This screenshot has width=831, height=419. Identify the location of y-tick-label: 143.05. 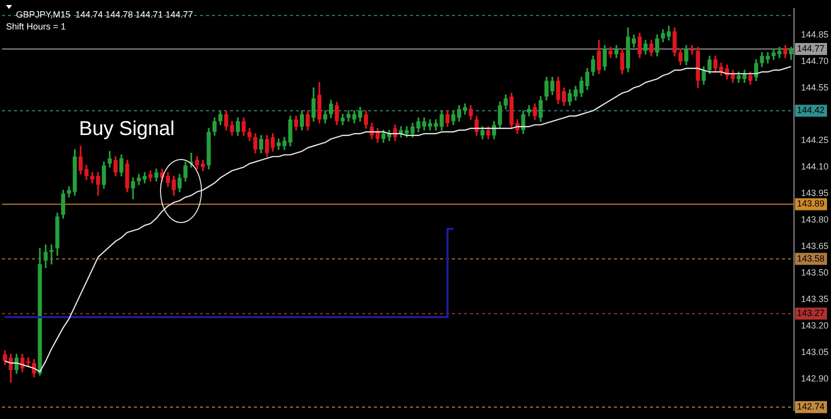
(815, 351).